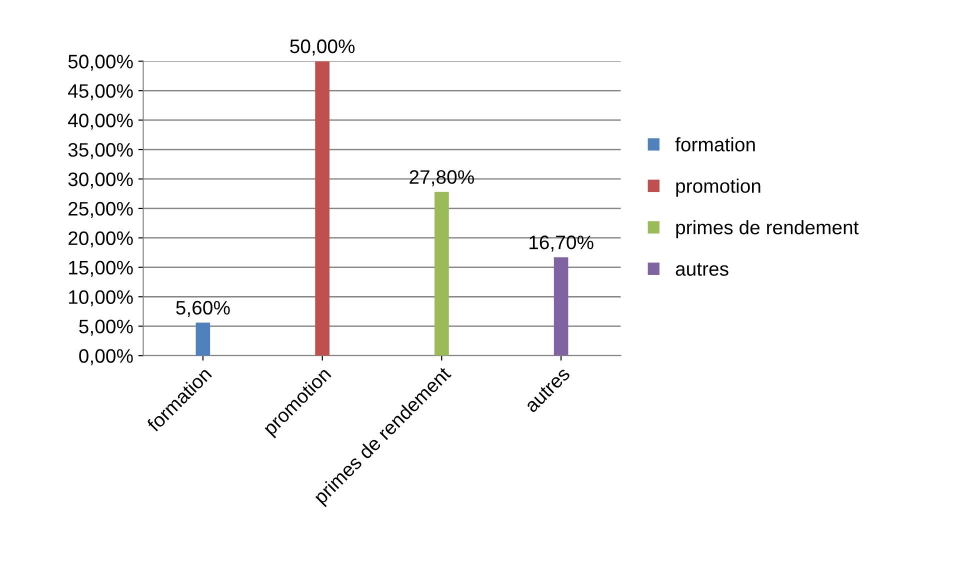  I want to click on y-tick-label: 50,00%, so click(100, 62).